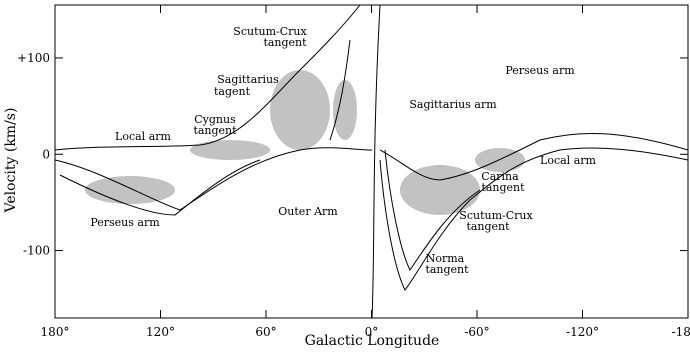 This screenshot has width=690, height=353. What do you see at coordinates (232, 91) in the screenshot?
I see `annotation: tagent` at bounding box center [232, 91].